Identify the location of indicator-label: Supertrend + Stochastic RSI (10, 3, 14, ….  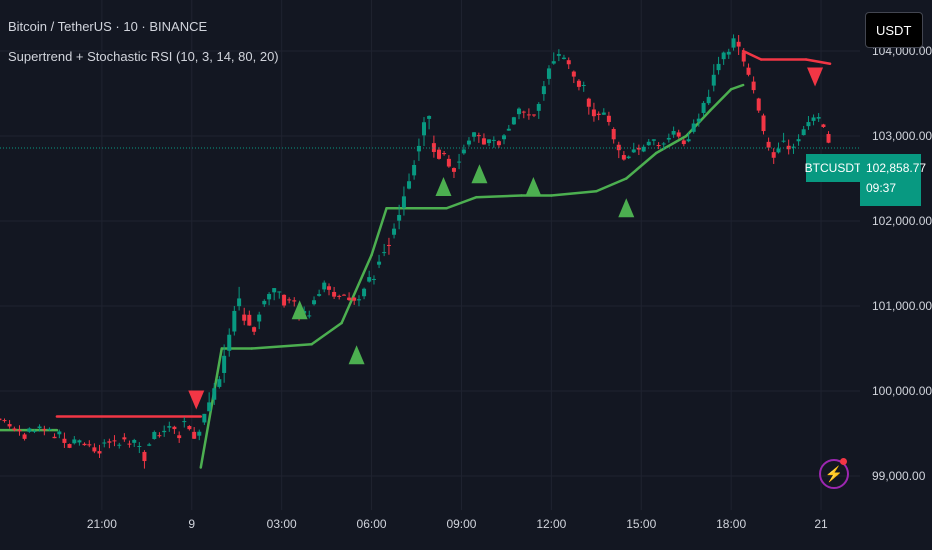
(143, 56).